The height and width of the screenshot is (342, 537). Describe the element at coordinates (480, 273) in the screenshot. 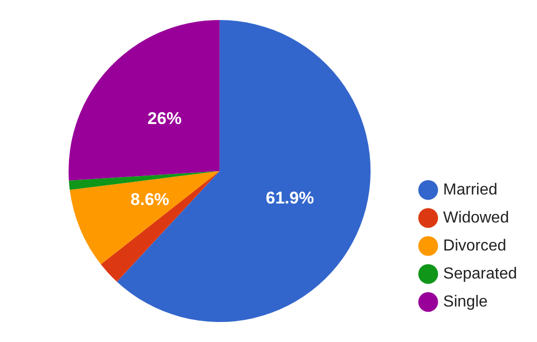

I see `legend-label: Separated` at that location.